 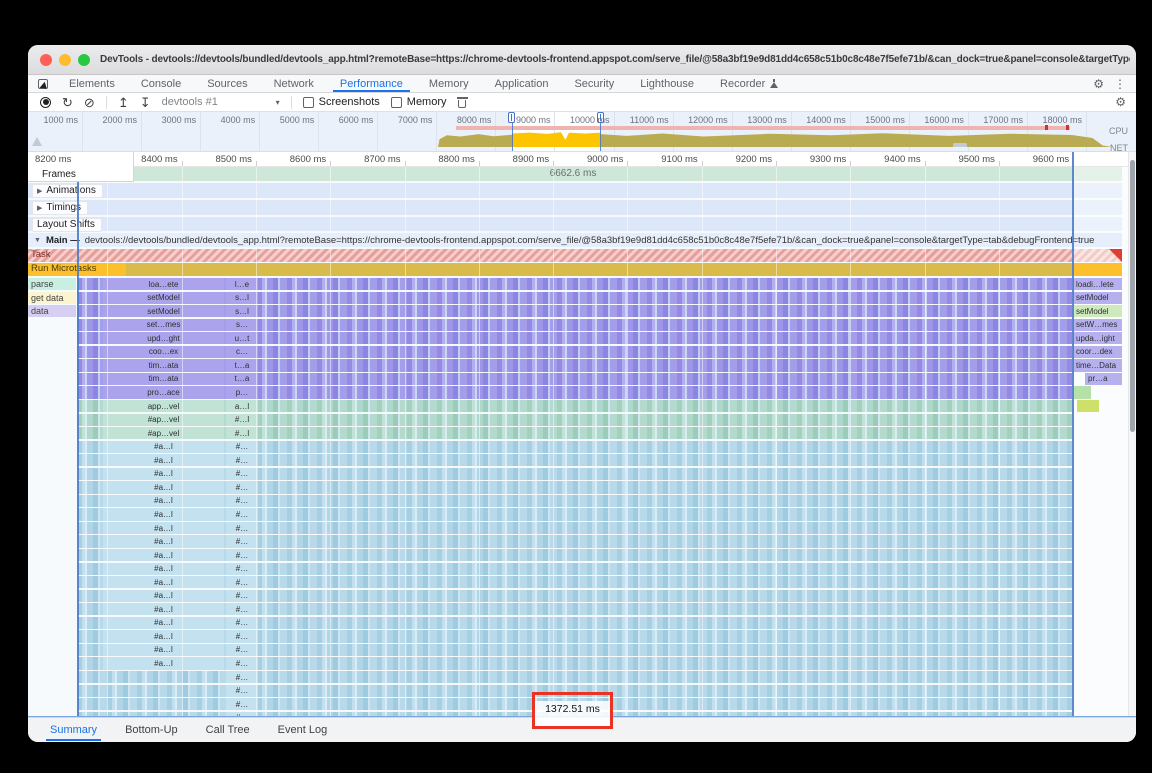 I want to click on capture-settings-gear-icon: ⚙, so click(x=1120, y=102).